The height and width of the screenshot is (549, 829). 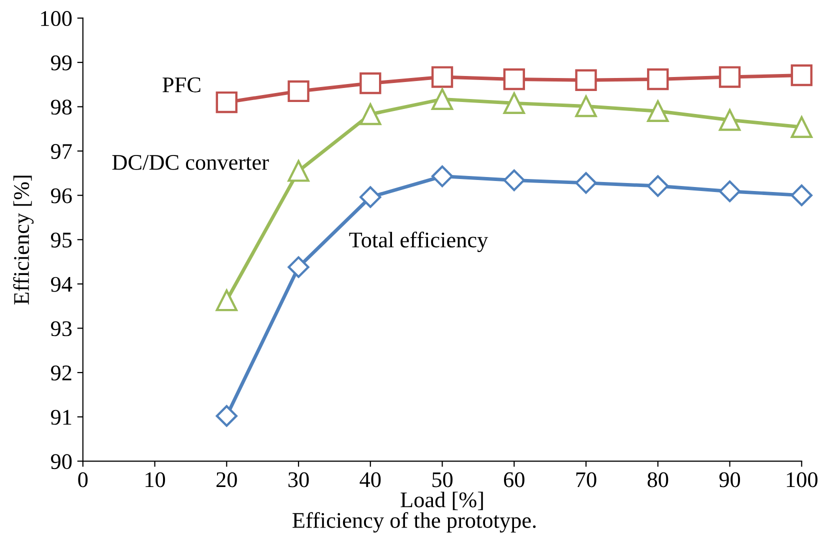 I want to click on y-axis-title: Efficiency [%], so click(x=23, y=240).